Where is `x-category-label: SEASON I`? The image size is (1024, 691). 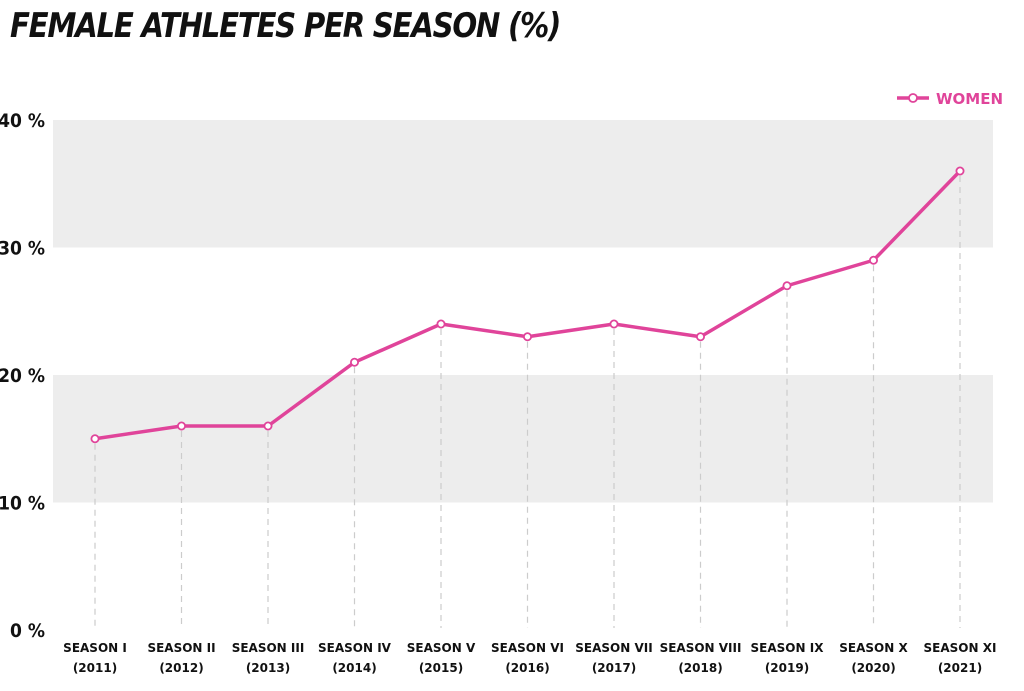
x-category-label: SEASON I is located at coordinates (95, 648).